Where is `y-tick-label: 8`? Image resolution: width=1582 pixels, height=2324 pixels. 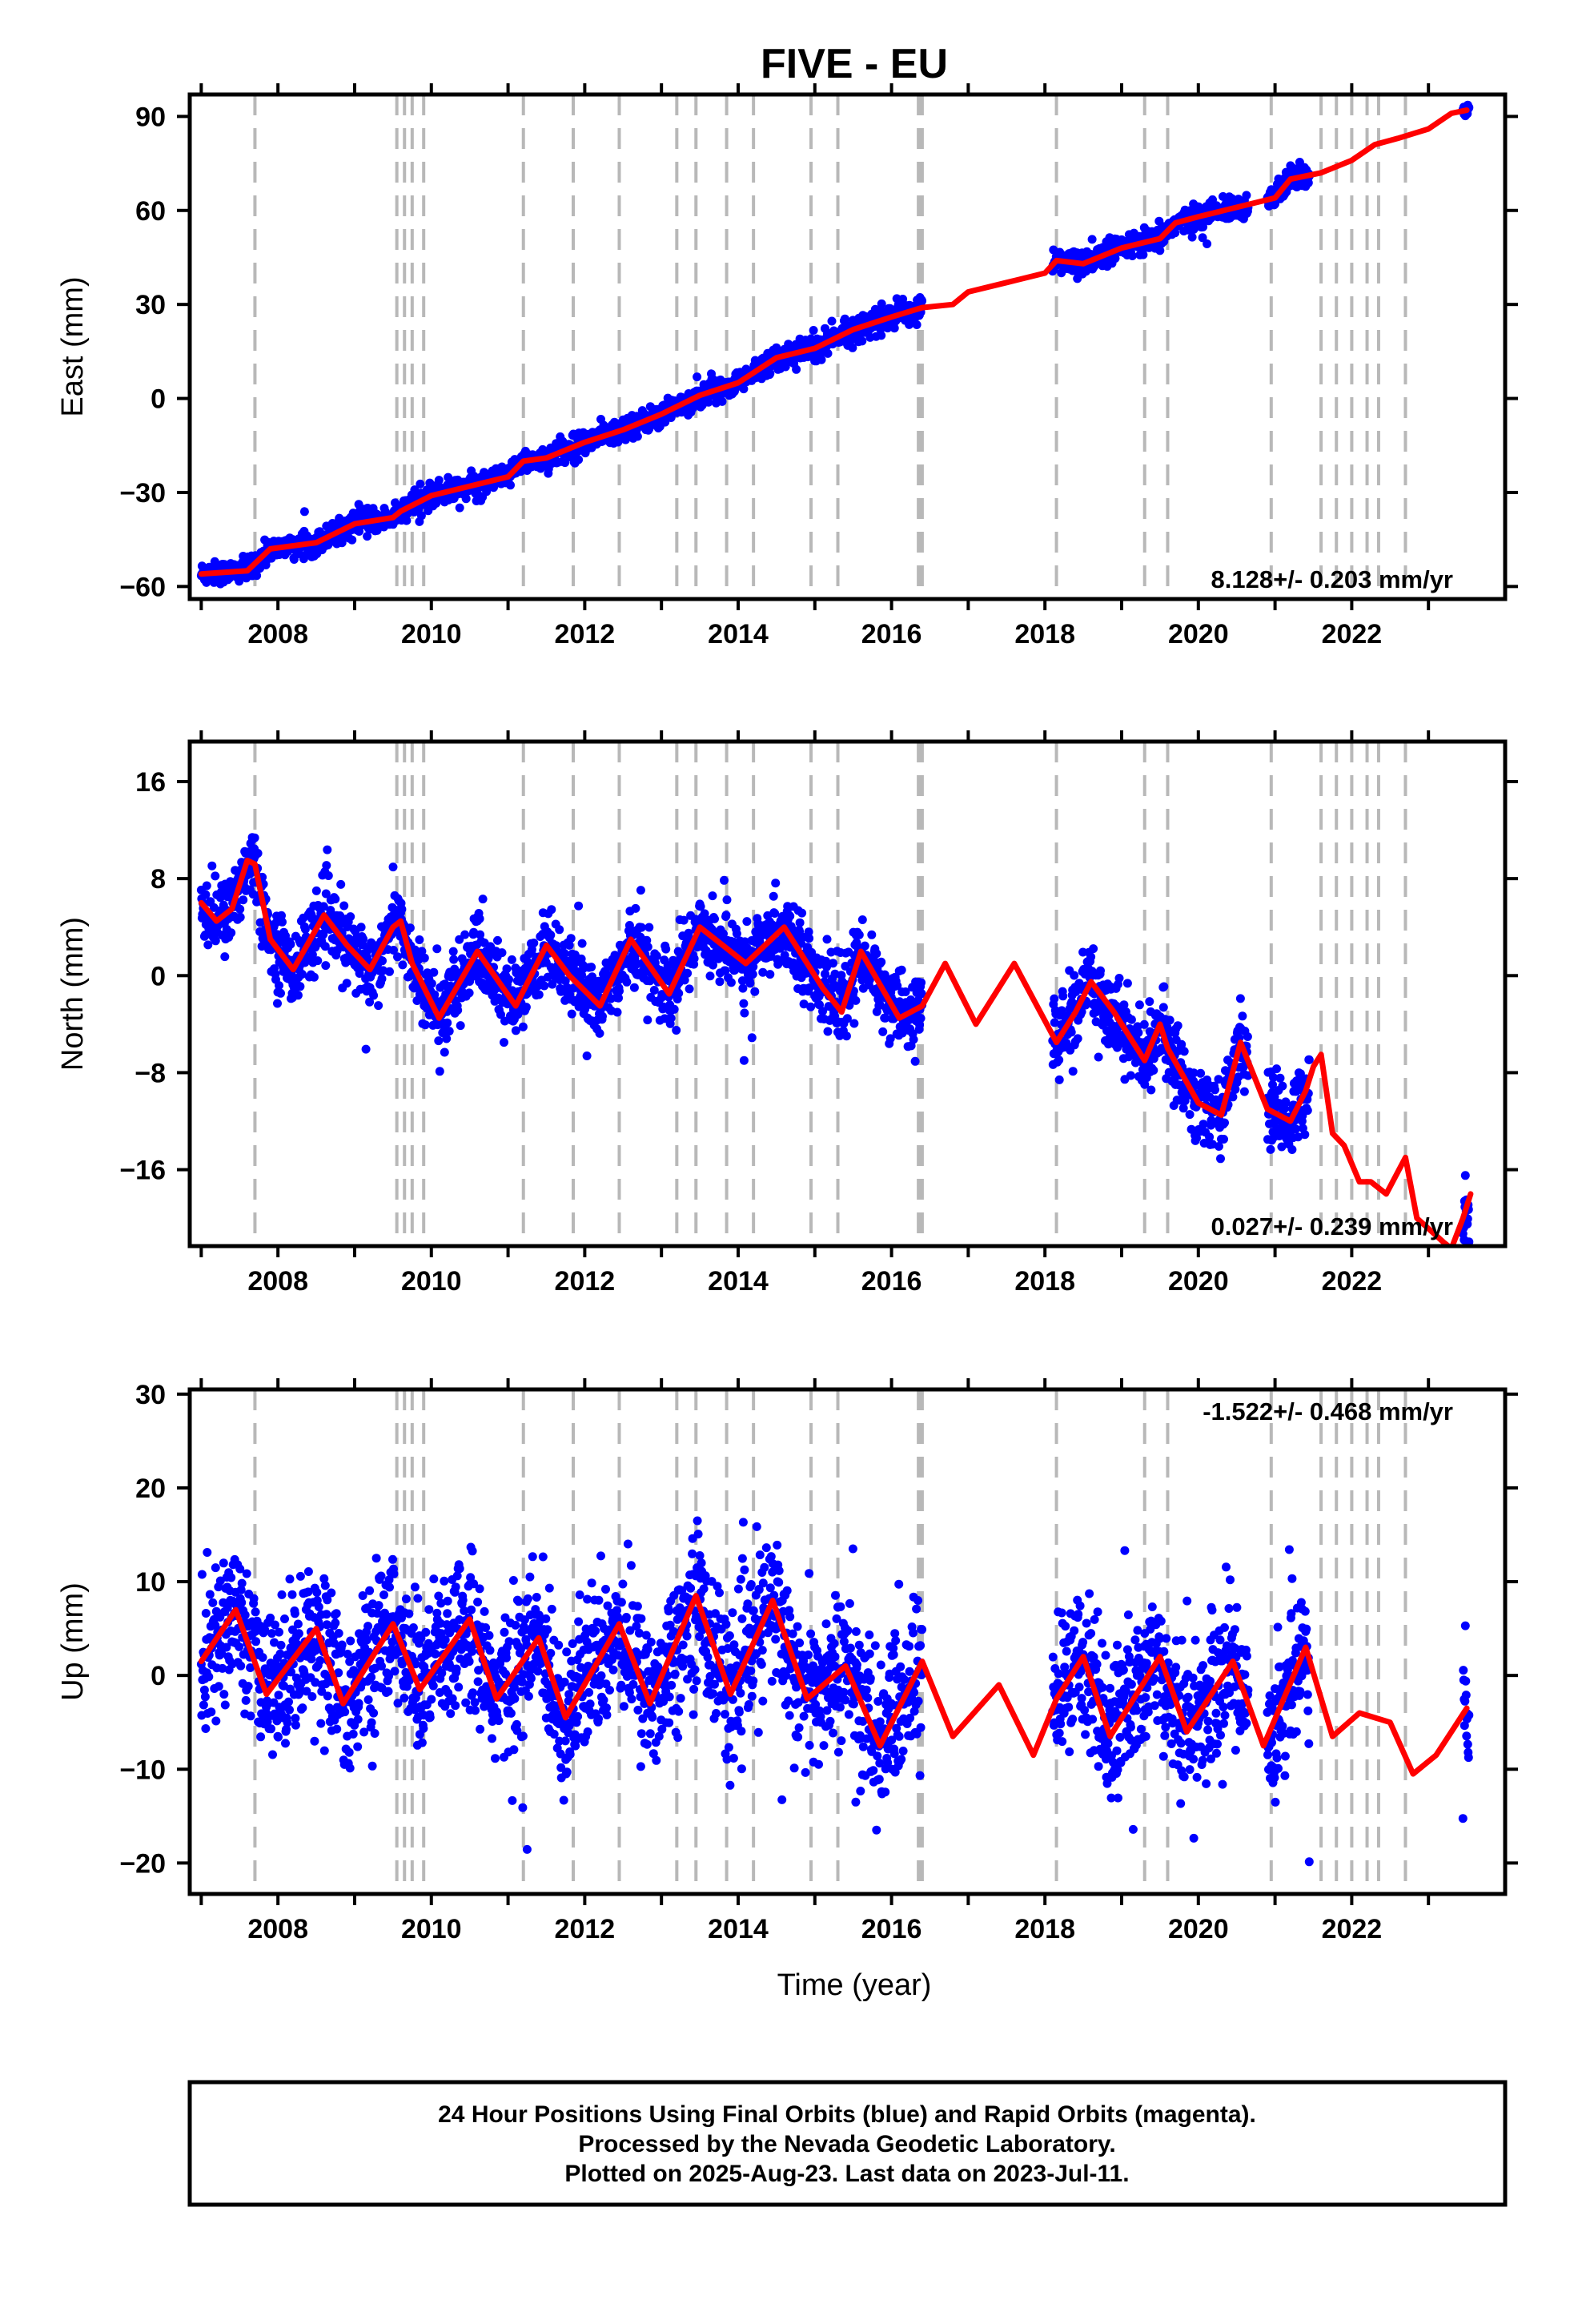
y-tick-label: 8 is located at coordinates (158, 880).